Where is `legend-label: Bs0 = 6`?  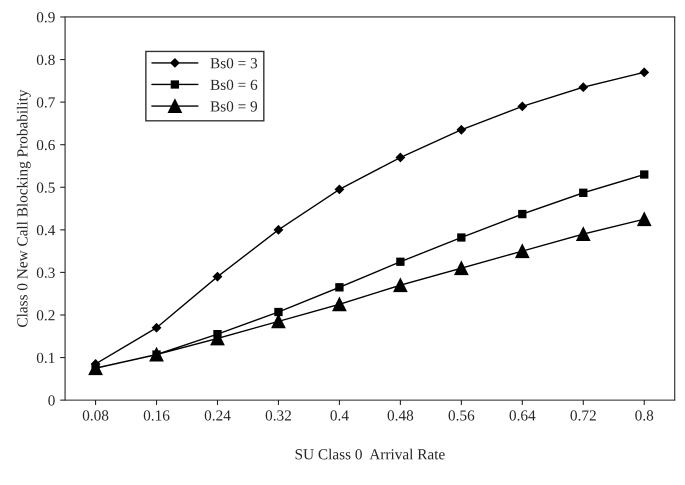 legend-label: Bs0 = 6 is located at coordinates (234, 85).